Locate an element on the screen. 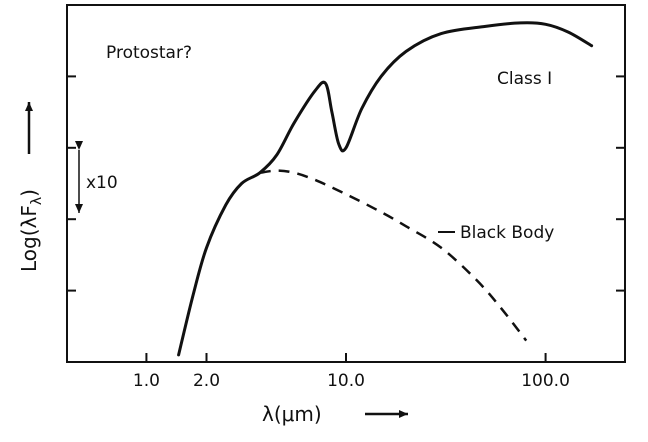 Image resolution: width=648 pixels, height=442 pixels. annotation-x10: x10 is located at coordinates (102, 183).